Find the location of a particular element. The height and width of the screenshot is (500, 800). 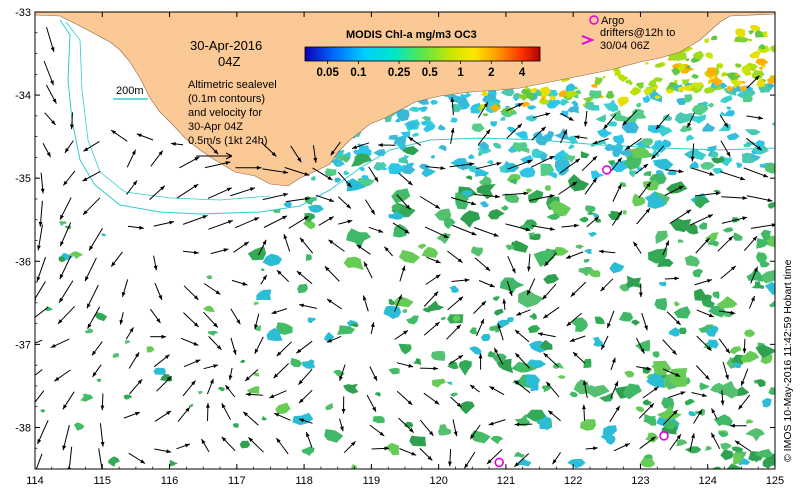

contour-legend-label: 200m is located at coordinates (130, 91).